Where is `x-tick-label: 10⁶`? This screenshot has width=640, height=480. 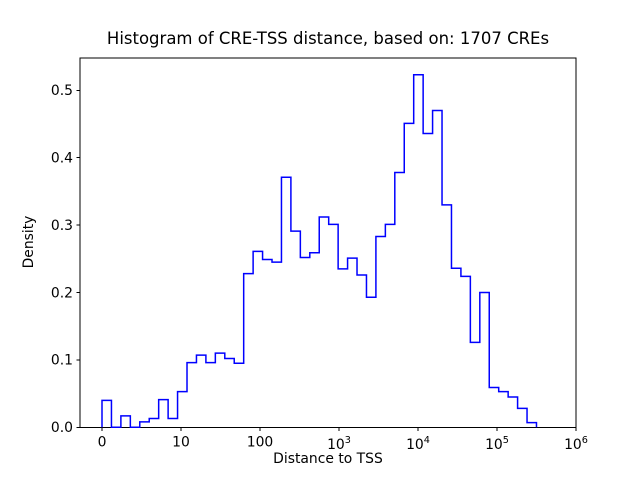
x-tick-label: 10⁶ is located at coordinates (576, 444).